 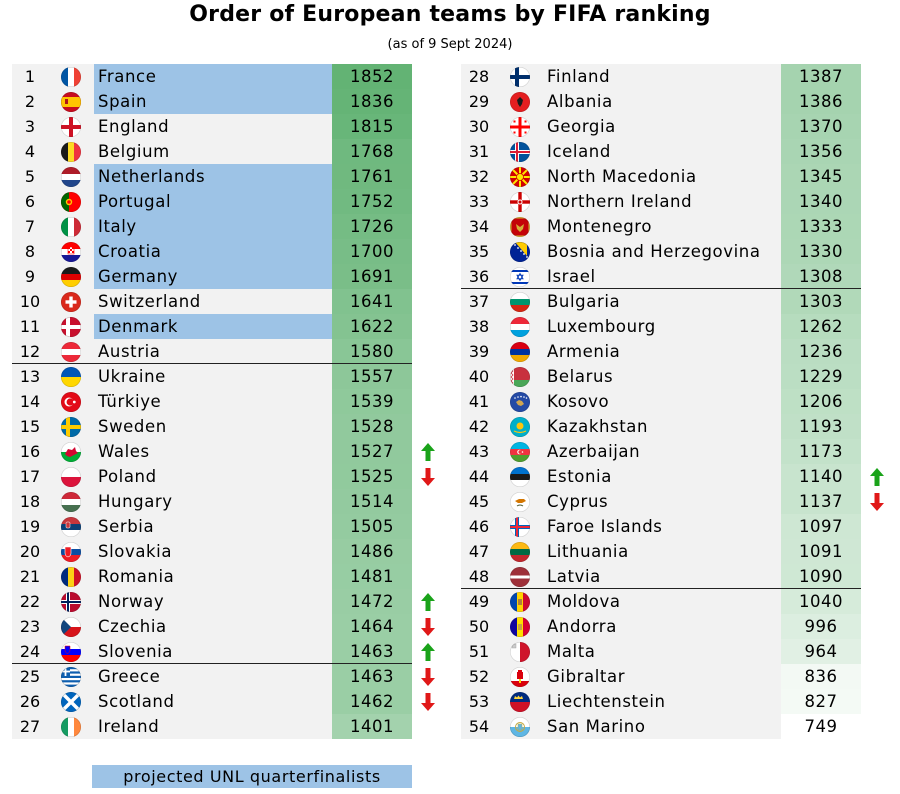 What do you see at coordinates (677, 276) in the screenshot?
I see `ranking-row-israel: 36 Israel 1308` at bounding box center [677, 276].